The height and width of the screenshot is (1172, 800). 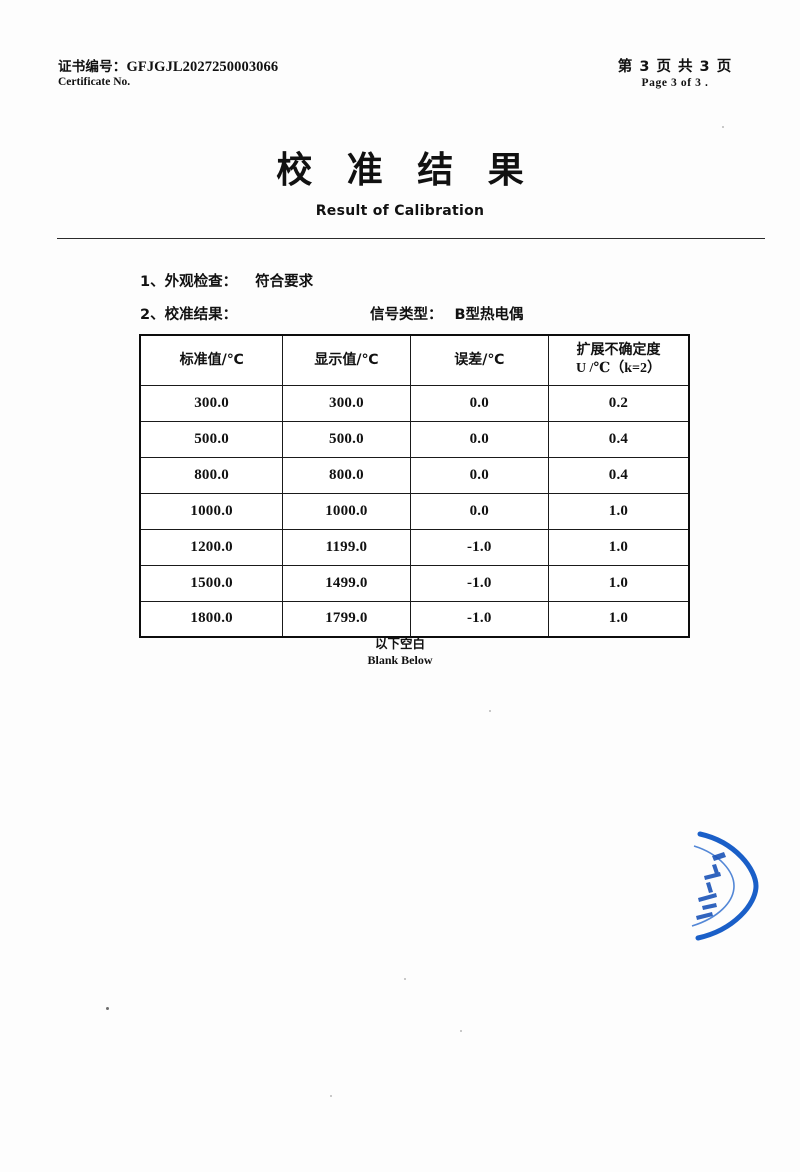 What do you see at coordinates (211, 403) in the screenshot?
I see `cell-standard-value: 300.0` at bounding box center [211, 403].